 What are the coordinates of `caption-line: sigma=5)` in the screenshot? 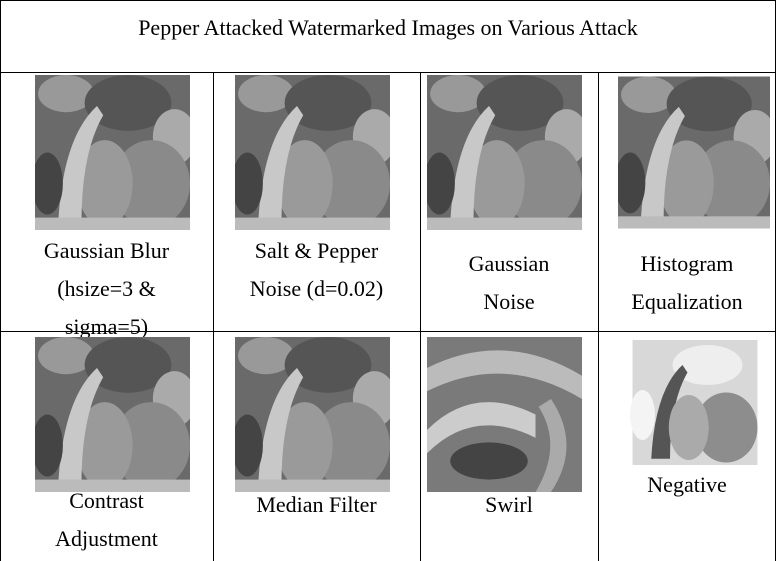 It's located at (106, 326).